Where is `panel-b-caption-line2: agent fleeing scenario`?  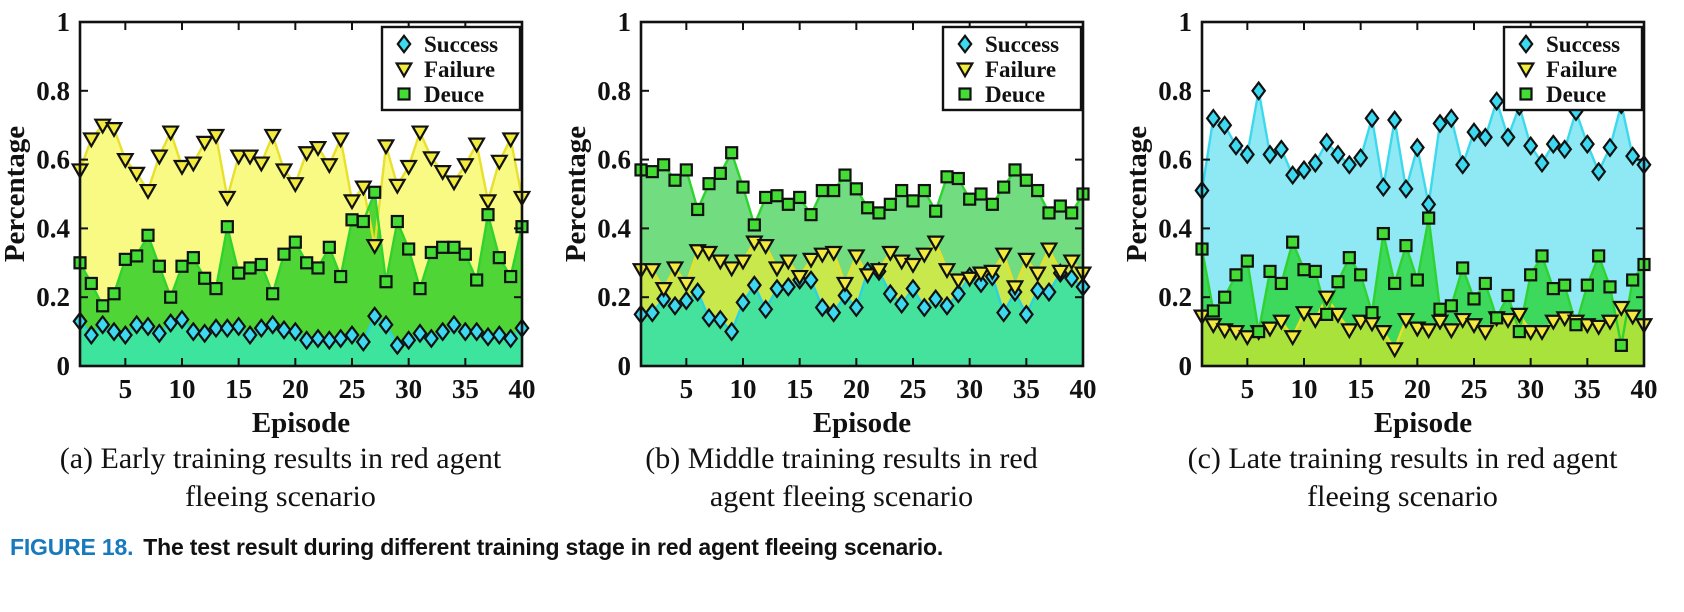
panel-b-caption-line2: agent fleeing scenario is located at coordinates (841, 496).